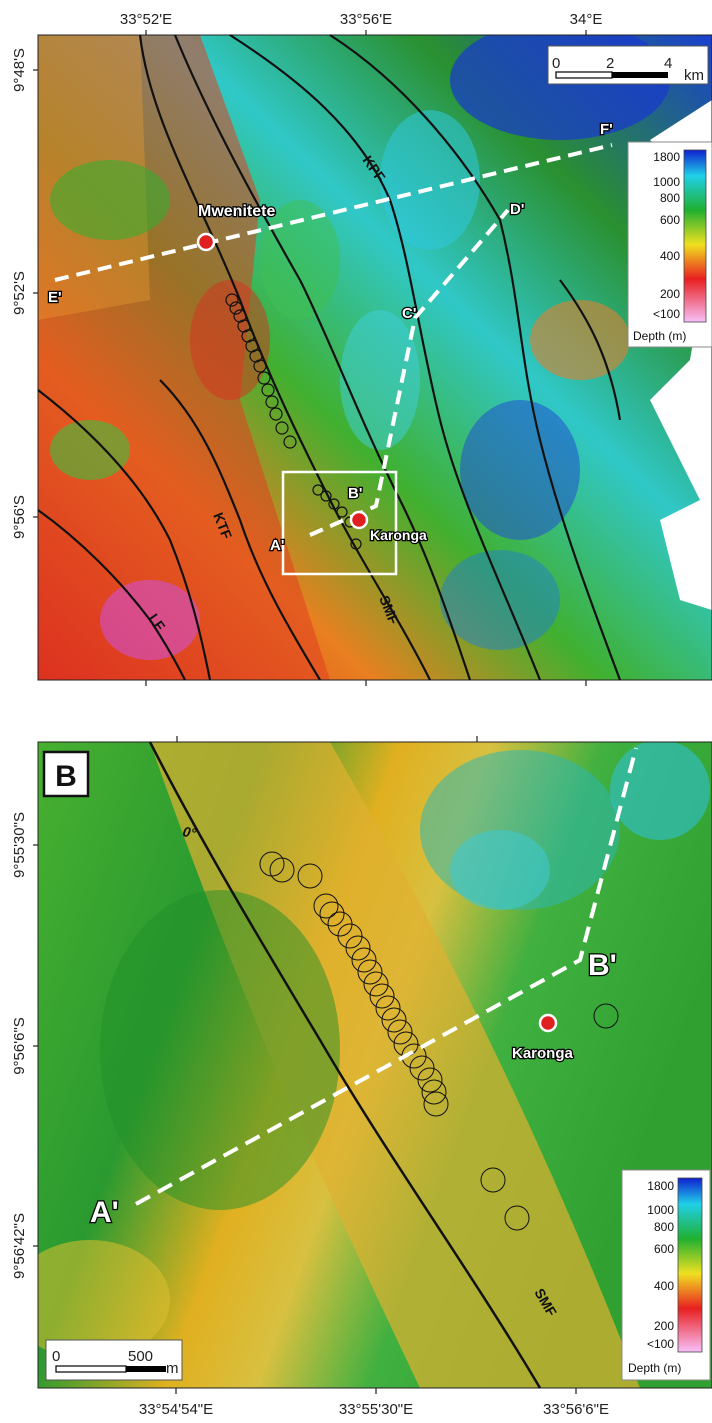 The image size is (712, 1423). Describe the element at coordinates (439, 1041) in the screenshot. I see `earthquake-cluster-b` at that location.